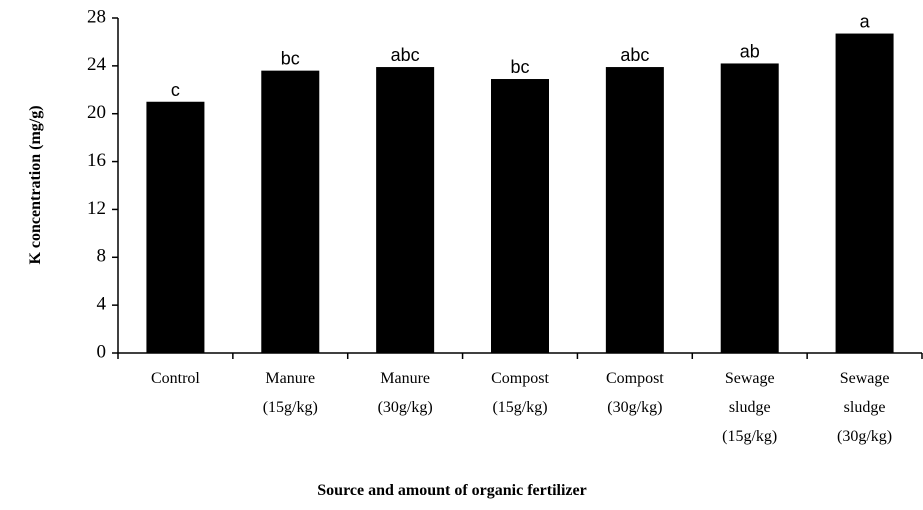 The width and height of the screenshot is (923, 510). I want to click on y-tick-label: 16, so click(96, 160).